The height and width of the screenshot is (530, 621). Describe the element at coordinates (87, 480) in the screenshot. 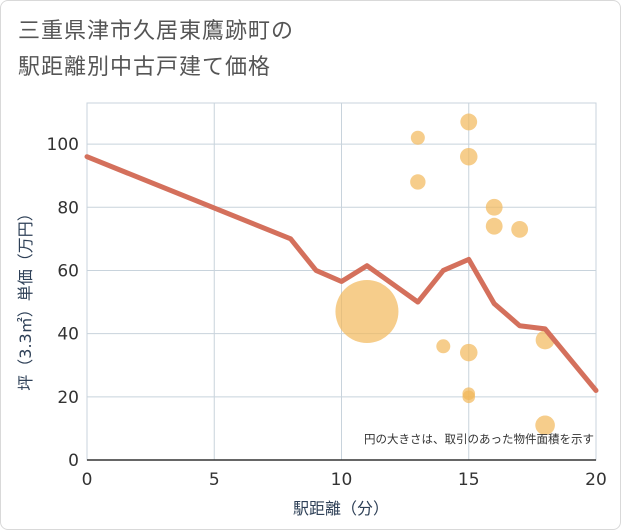

I see `x-tick-label: 0` at that location.